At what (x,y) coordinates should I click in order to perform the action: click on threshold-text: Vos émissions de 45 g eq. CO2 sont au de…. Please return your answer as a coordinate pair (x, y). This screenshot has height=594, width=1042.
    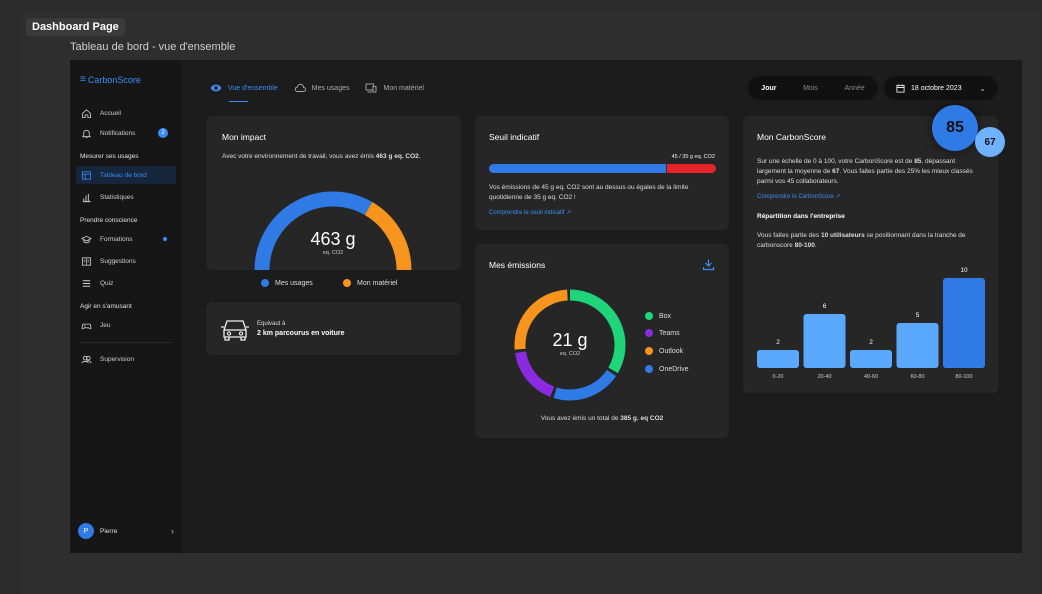
    Looking at the image, I should click on (589, 192).